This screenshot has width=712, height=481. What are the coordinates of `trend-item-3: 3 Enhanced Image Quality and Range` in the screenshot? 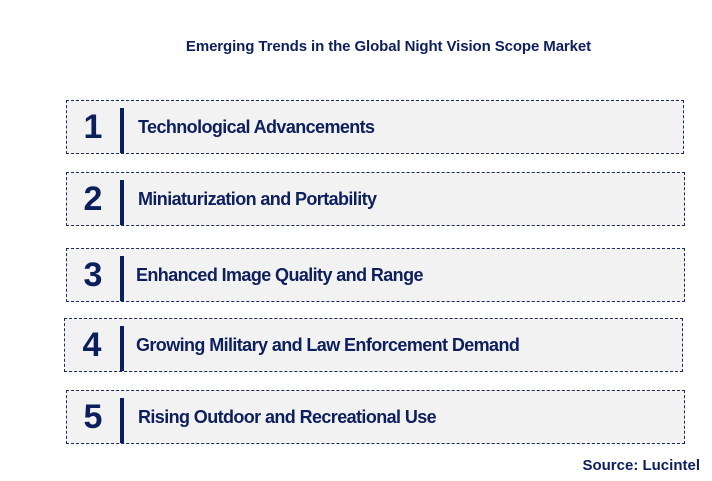 It's located at (375, 275).